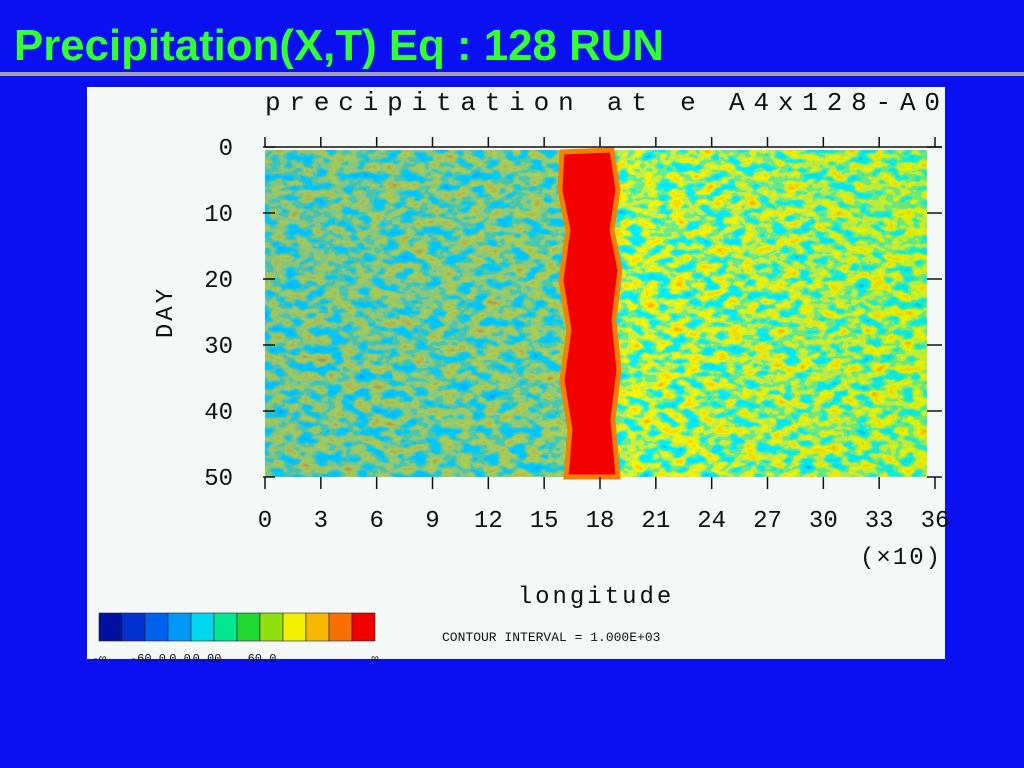 The image size is (1024, 768). Describe the element at coordinates (218, 413) in the screenshot. I see `y-tick-label: 40` at that location.